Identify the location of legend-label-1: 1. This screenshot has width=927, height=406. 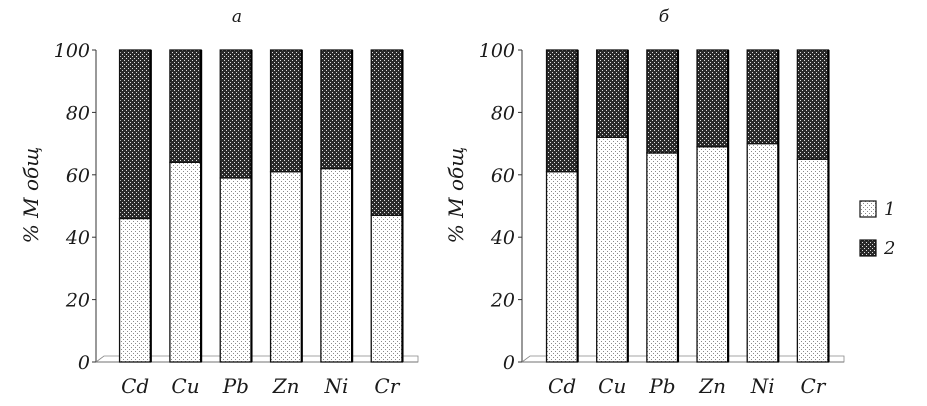
(889, 209).